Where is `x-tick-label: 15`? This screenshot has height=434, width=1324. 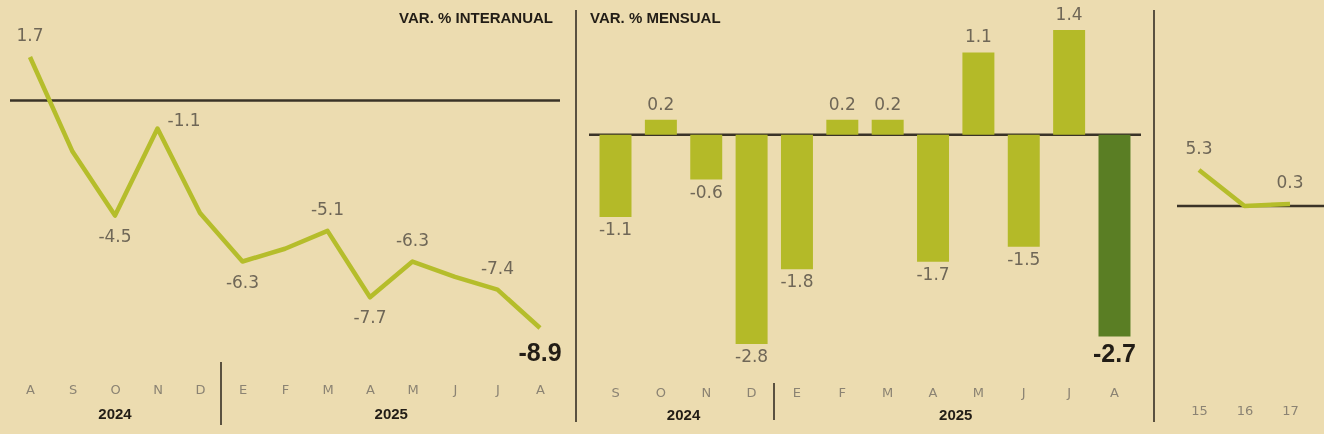
x-tick-label: 15 is located at coordinates (1199, 410).